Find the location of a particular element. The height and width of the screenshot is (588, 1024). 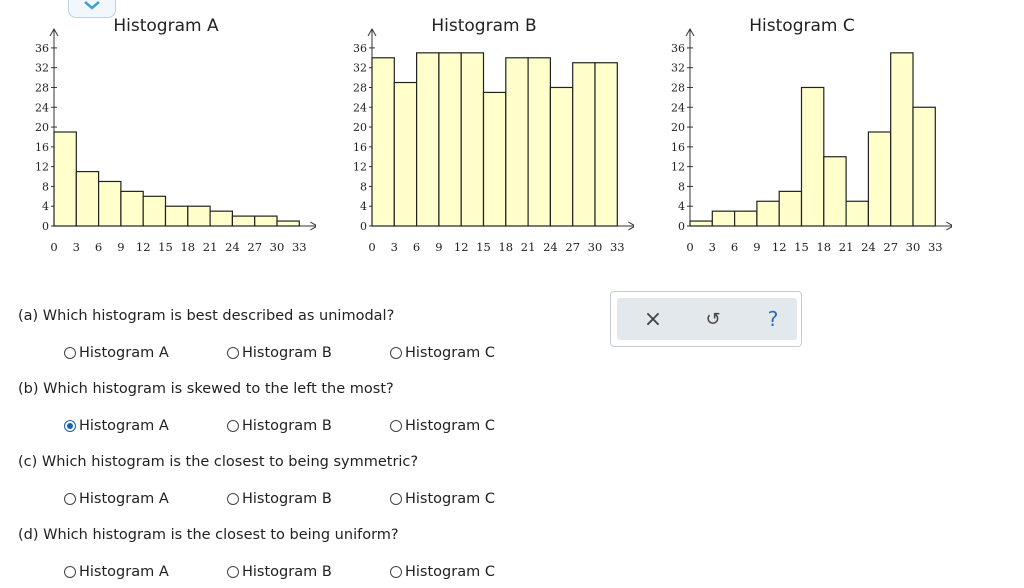

question-b-option-histogram-b: Histogram B is located at coordinates (279, 426).